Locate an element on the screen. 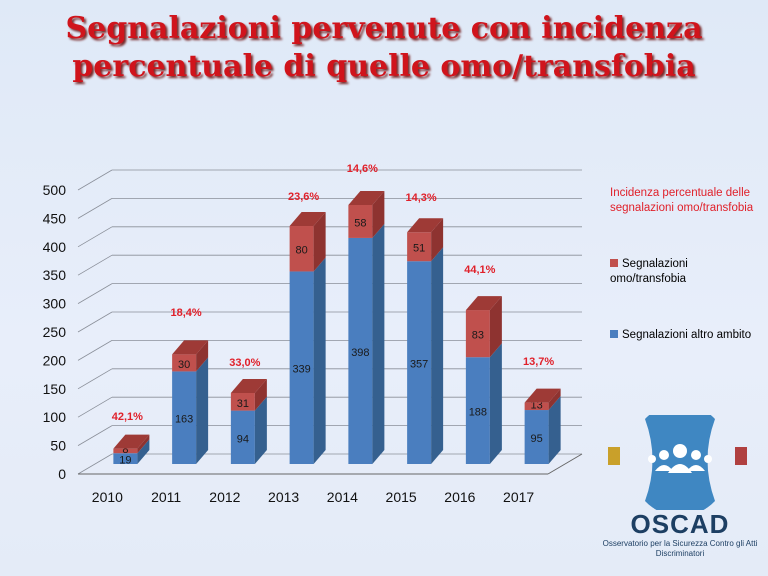 Image resolution: width=768 pixels, height=576 pixels. y-tick-label: 450 is located at coordinates (55, 218).